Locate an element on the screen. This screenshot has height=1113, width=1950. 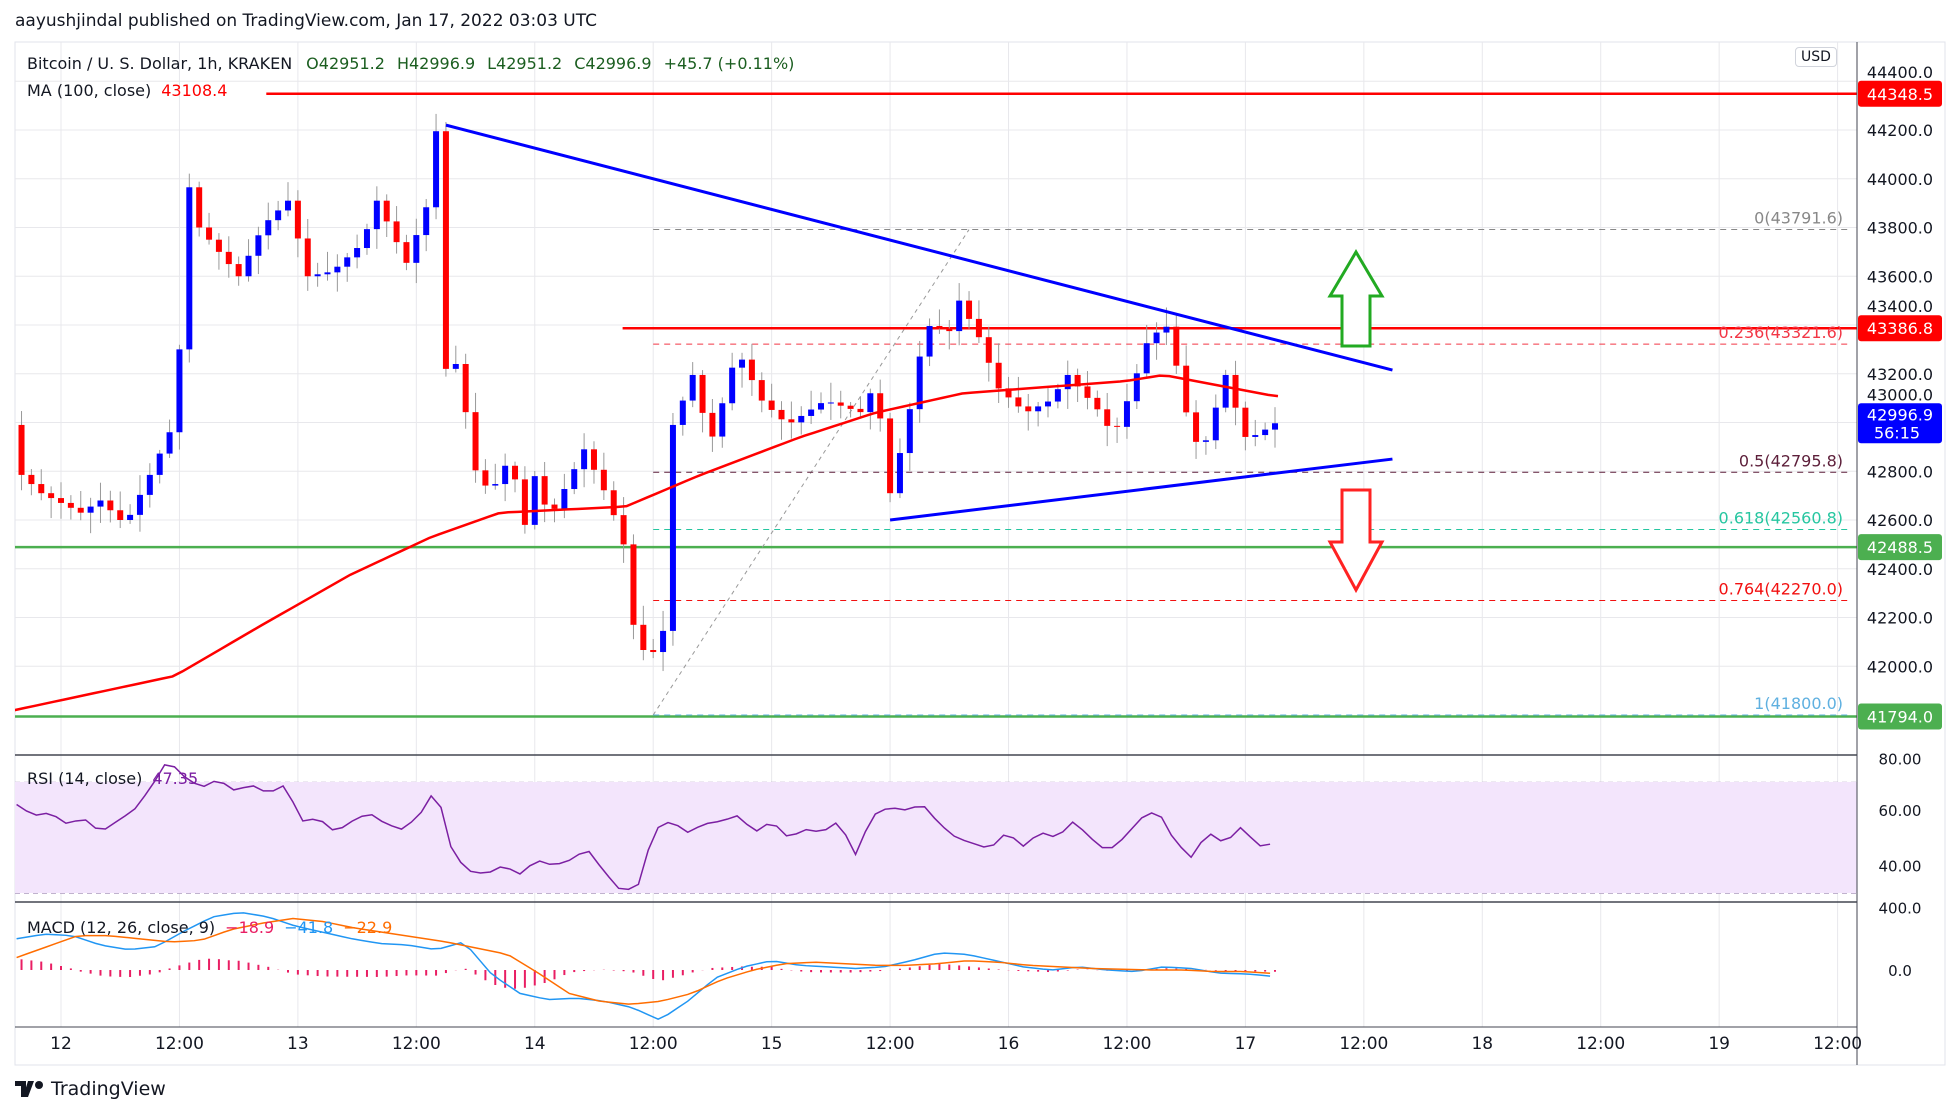
rsi-pane is located at coordinates (643, 827).